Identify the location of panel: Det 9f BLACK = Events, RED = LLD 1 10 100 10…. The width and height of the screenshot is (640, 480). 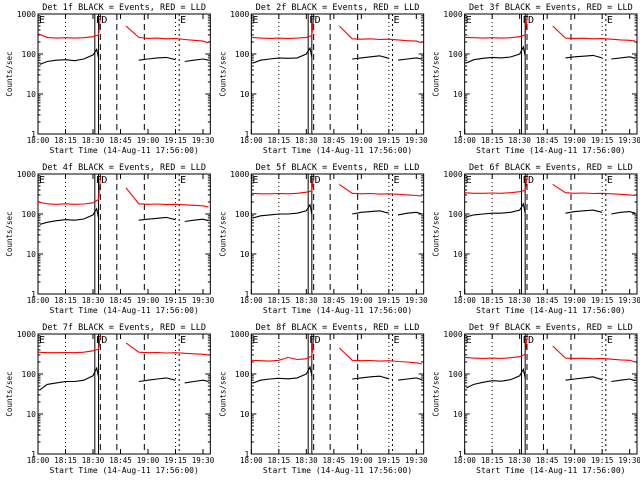
(536, 399).